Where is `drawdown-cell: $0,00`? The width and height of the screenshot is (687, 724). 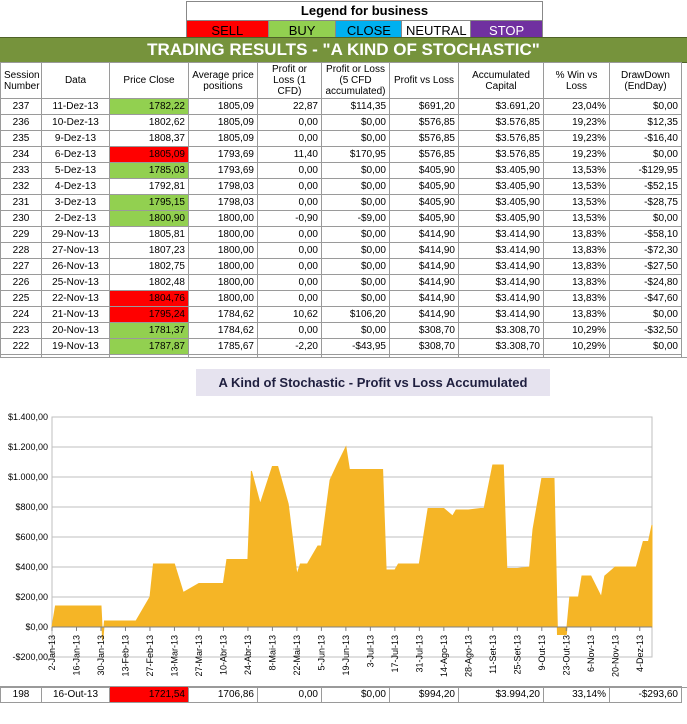
drawdown-cell: $0,00 is located at coordinates (645, 346).